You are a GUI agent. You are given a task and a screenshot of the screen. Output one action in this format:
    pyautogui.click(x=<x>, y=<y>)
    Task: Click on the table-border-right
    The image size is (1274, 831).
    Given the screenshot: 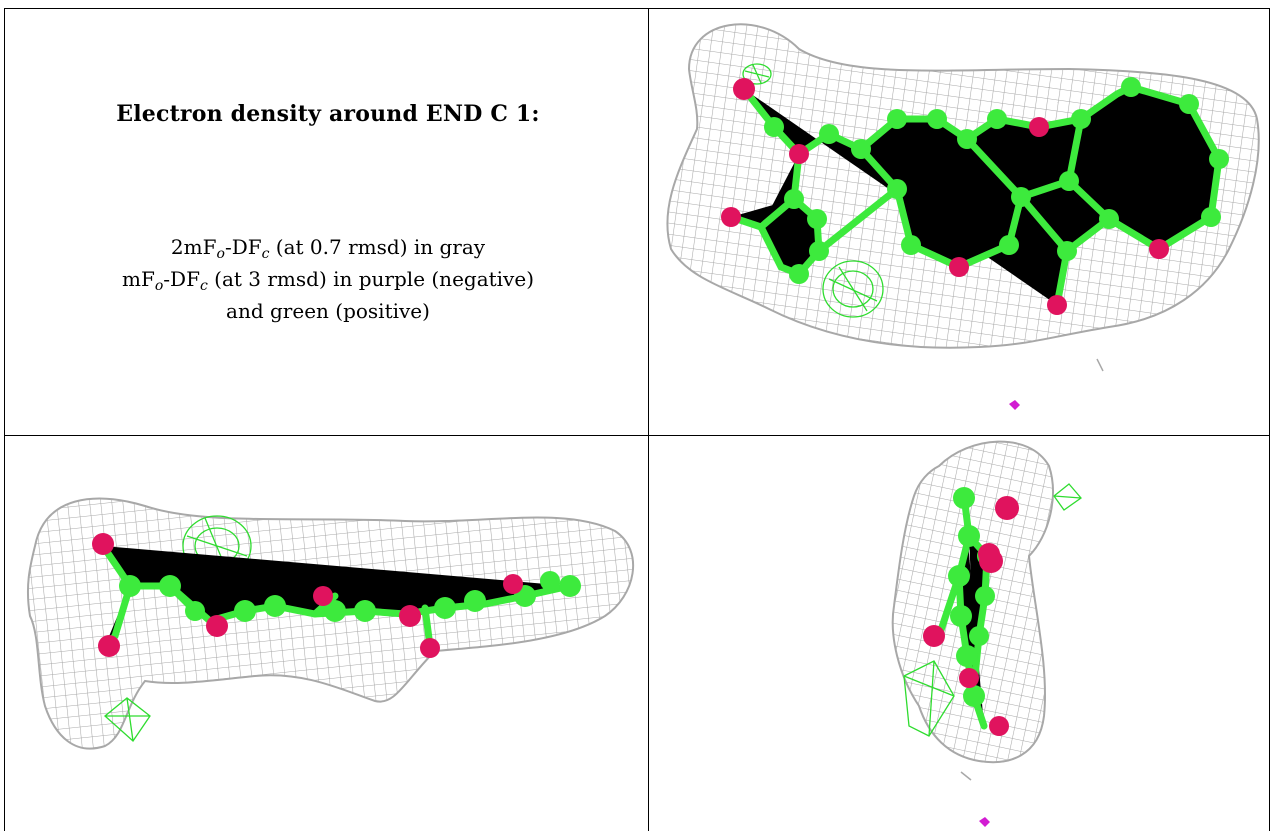 What is the action you would take?
    pyautogui.click(x=1269, y=419)
    